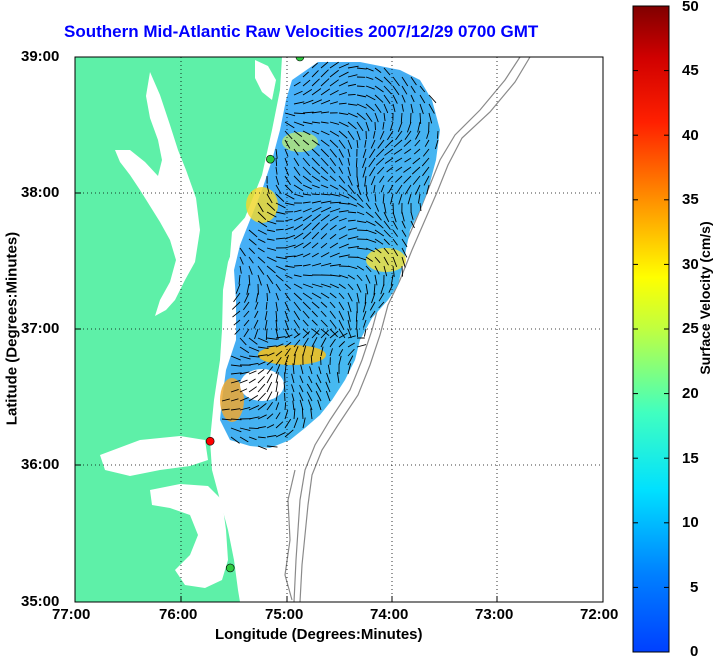 Image resolution: width=724 pixels, height=660 pixels. I want to click on y-tick-label: 38:00, so click(40, 192).